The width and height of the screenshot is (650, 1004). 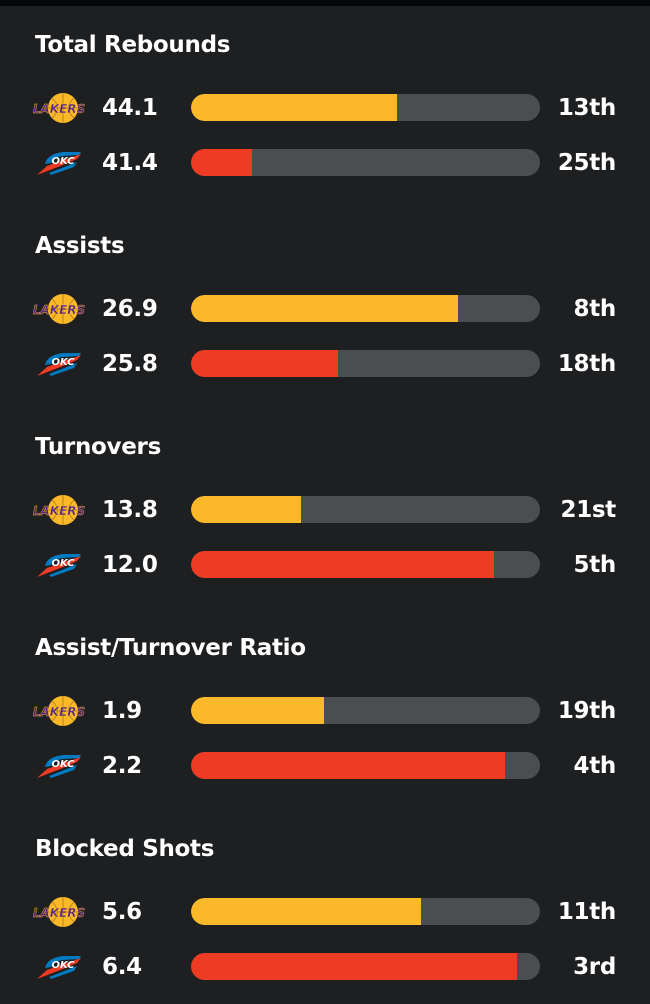 I want to click on league-rank: 25th, so click(x=586, y=163).